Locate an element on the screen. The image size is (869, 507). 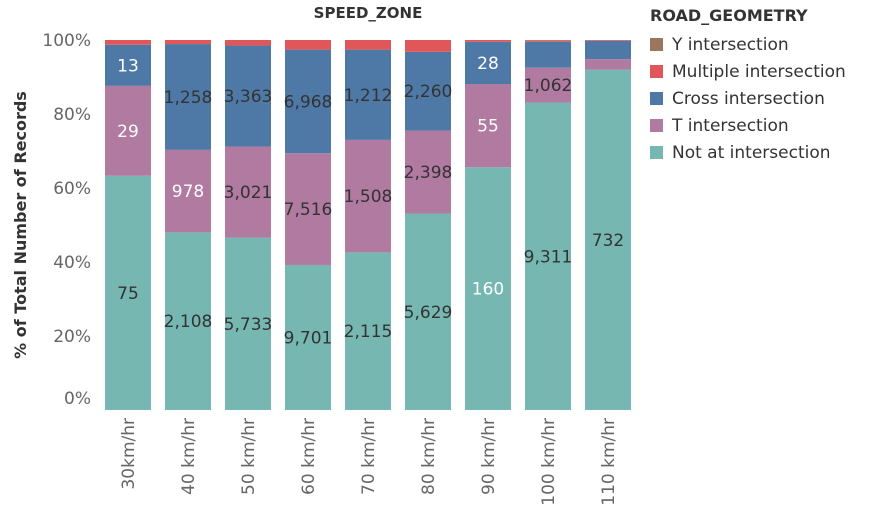
x-tick-label: 90 km/hr is located at coordinates (489, 456).